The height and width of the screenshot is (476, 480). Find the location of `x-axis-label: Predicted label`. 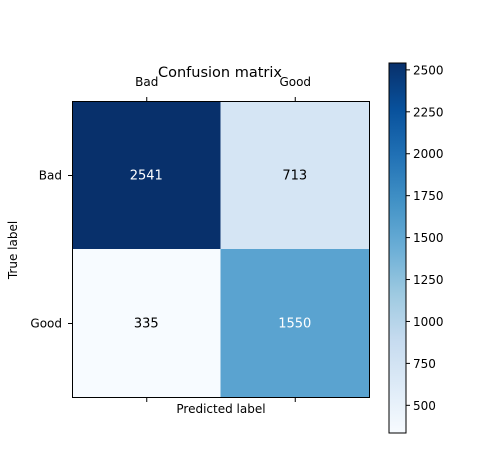

x-axis-label: Predicted label is located at coordinates (220, 409).